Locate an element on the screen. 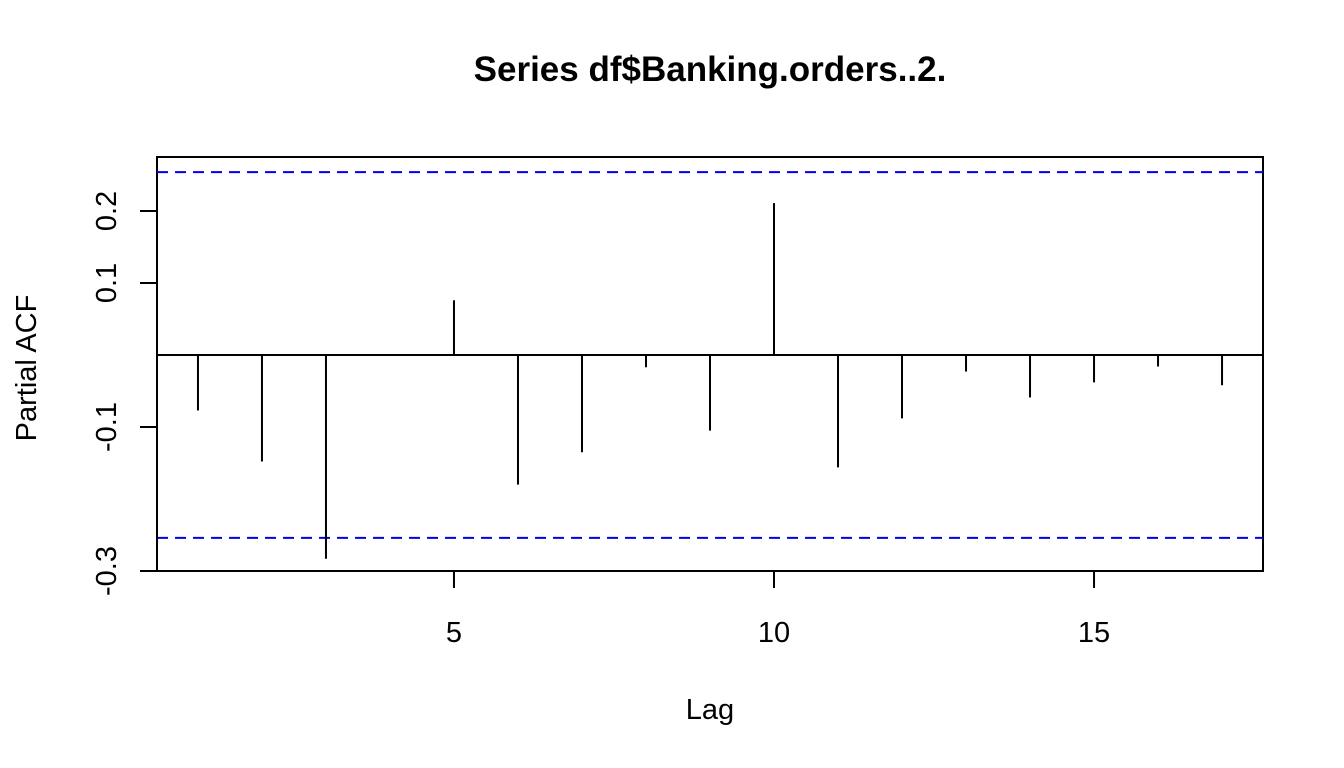 The height and width of the screenshot is (768, 1344). chart-title: Series df$Banking.orders..2. is located at coordinates (710, 69).